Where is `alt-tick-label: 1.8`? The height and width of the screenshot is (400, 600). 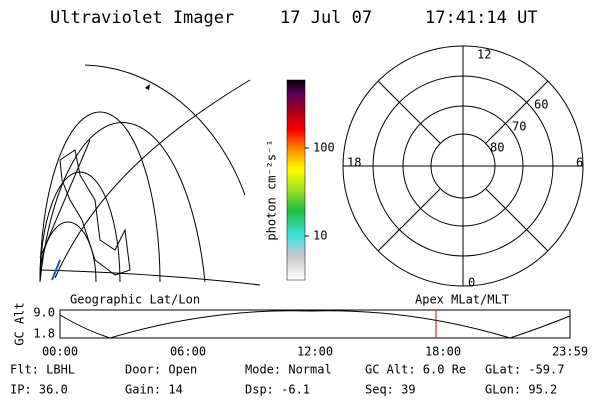
alt-tick-label: 1.8 is located at coordinates (44, 334).